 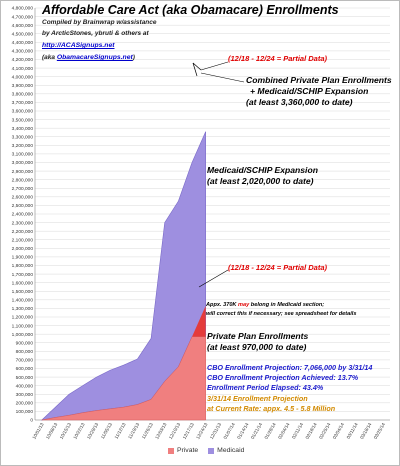 I want to click on y-tick-label: 3,600,000, so click(x=23, y=112).